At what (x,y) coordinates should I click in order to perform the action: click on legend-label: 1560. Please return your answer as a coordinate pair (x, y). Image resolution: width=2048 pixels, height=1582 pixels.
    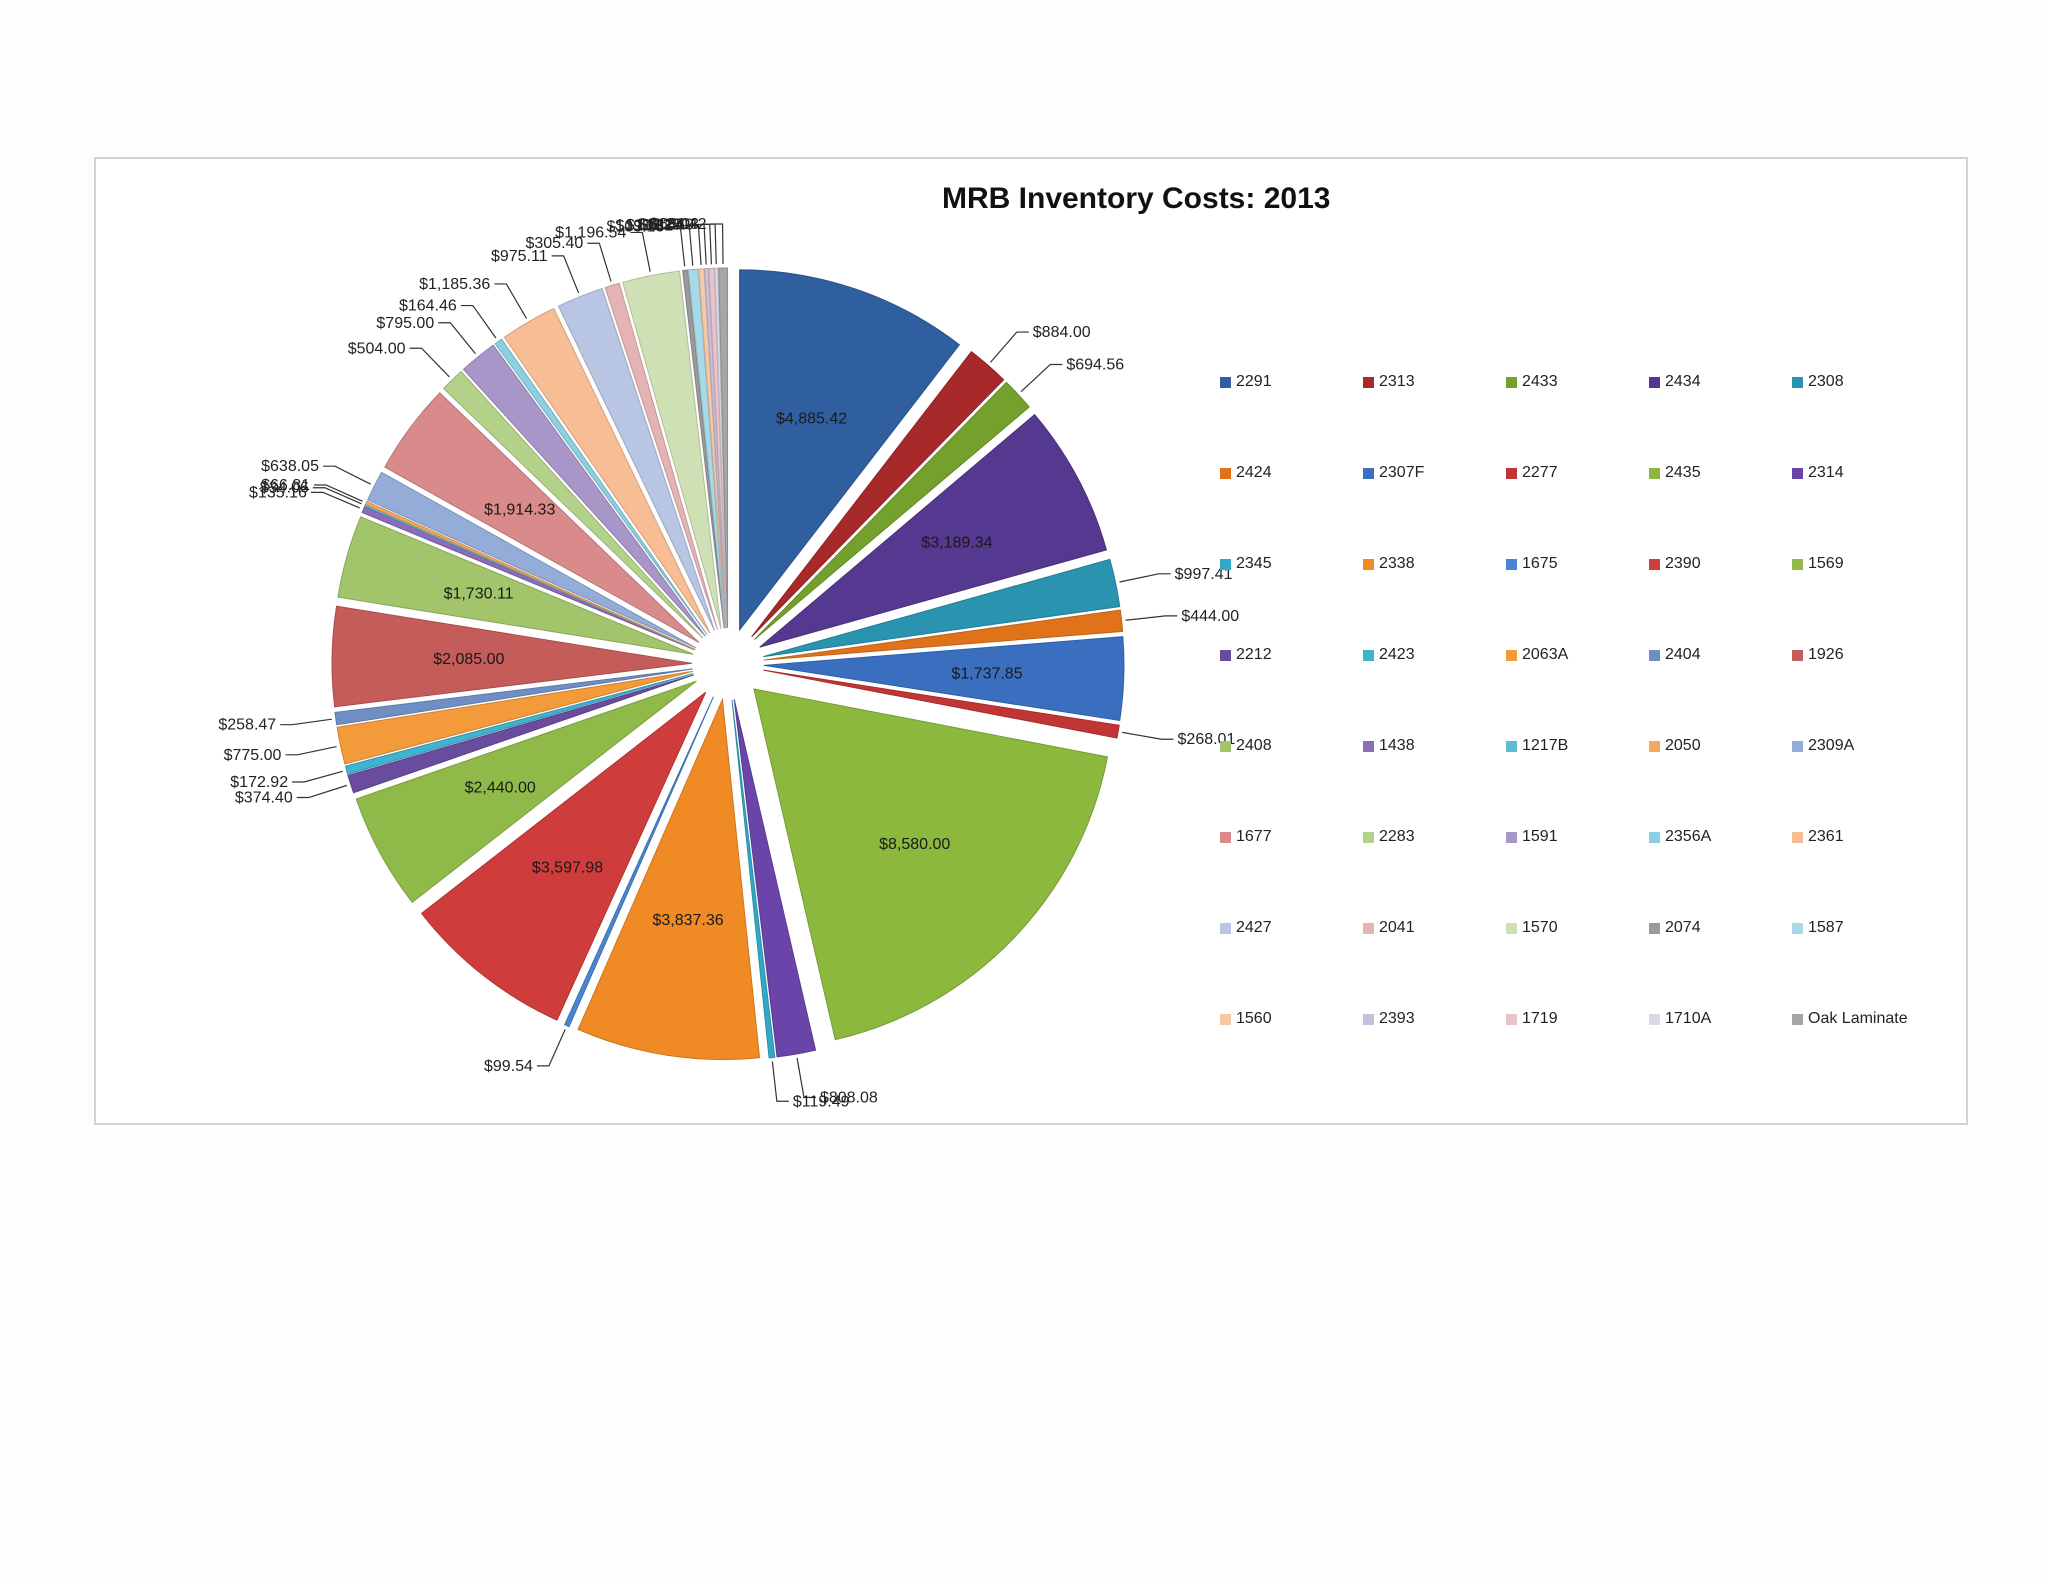
    Looking at the image, I should click on (1254, 1018).